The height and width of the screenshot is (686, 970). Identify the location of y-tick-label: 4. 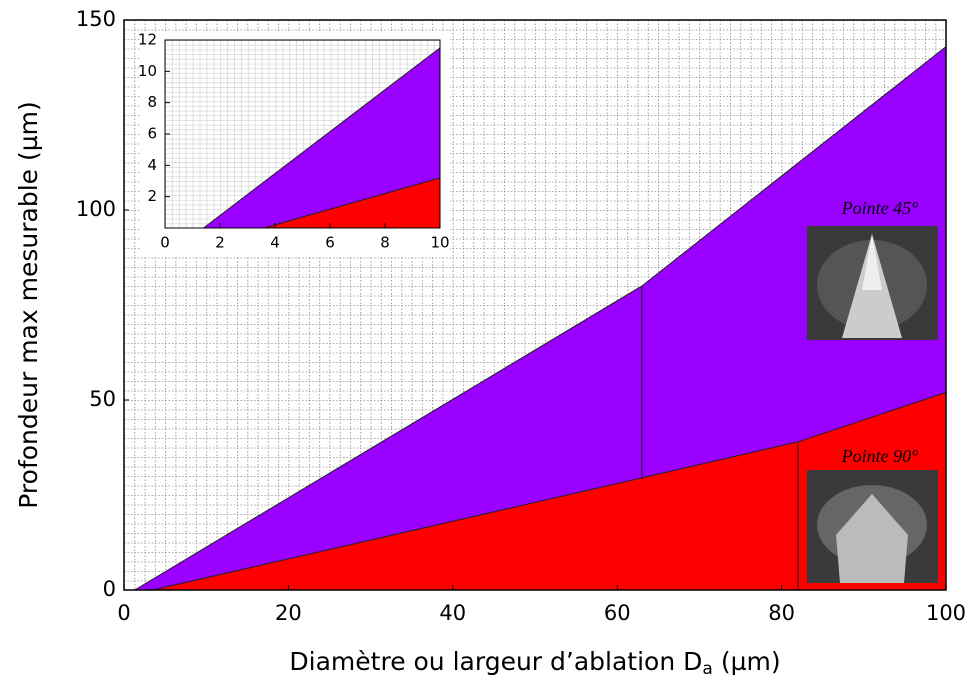
(152, 165).